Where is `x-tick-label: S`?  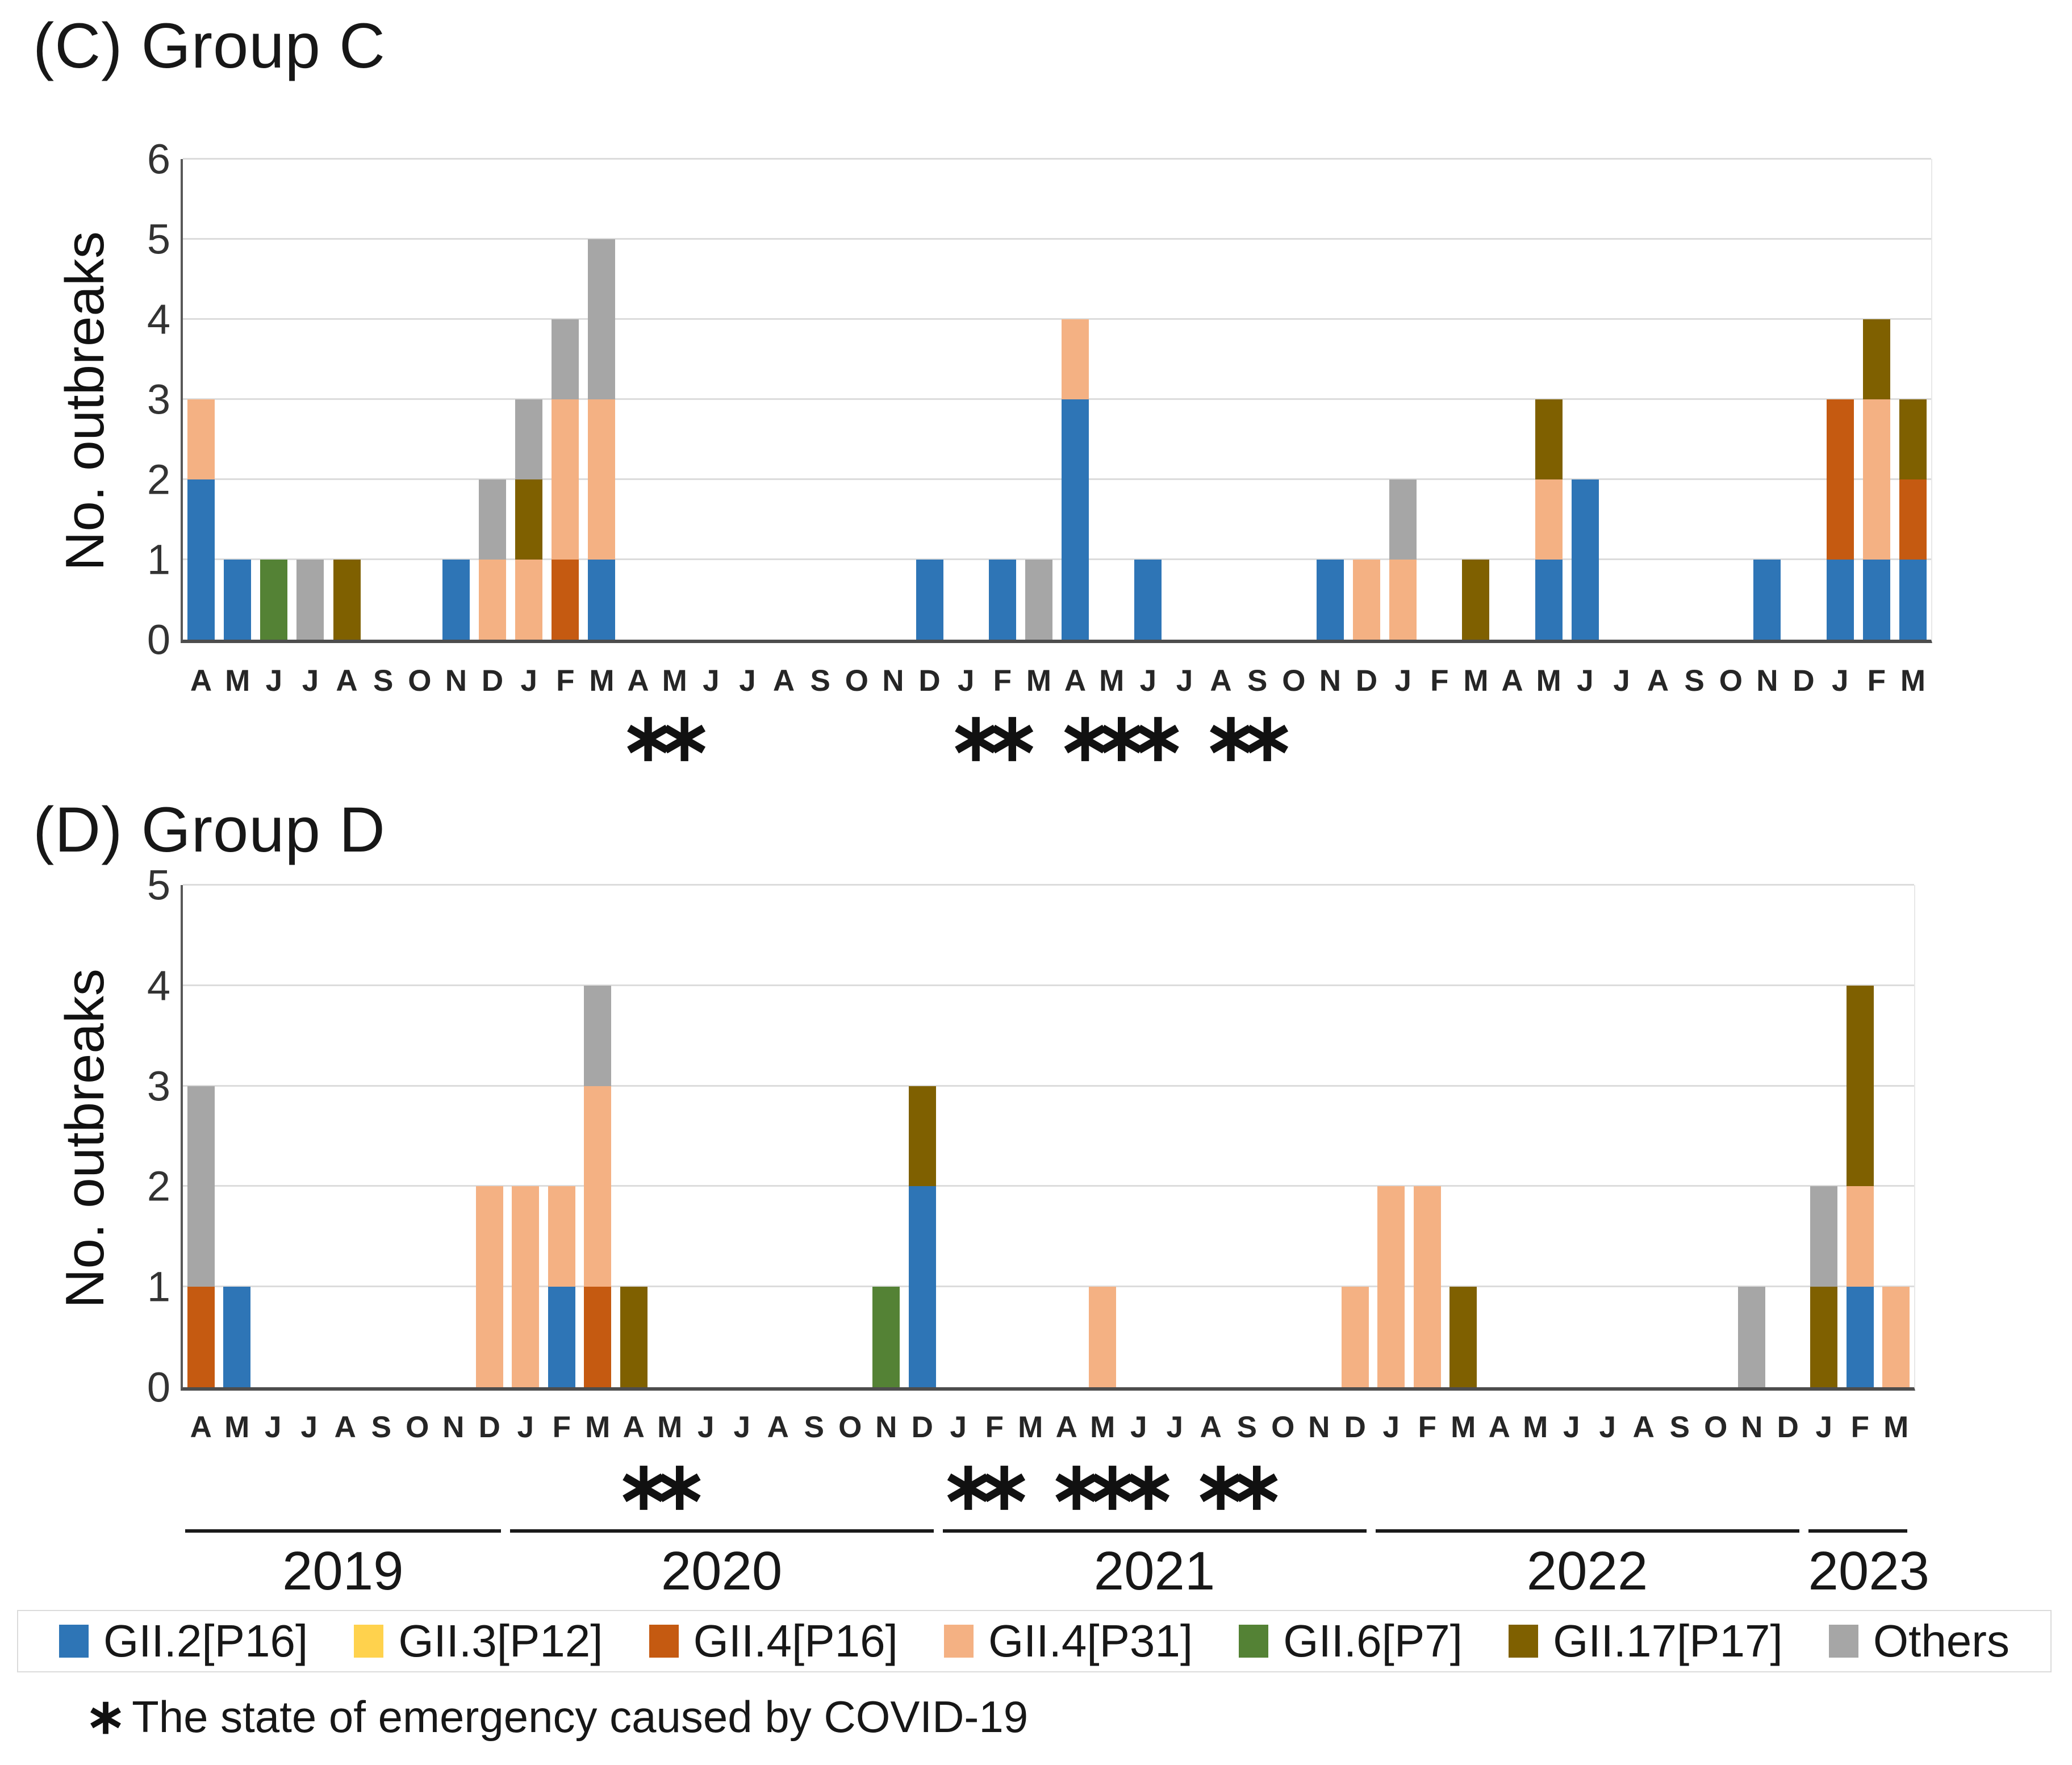
x-tick-label: S is located at coordinates (1247, 1427).